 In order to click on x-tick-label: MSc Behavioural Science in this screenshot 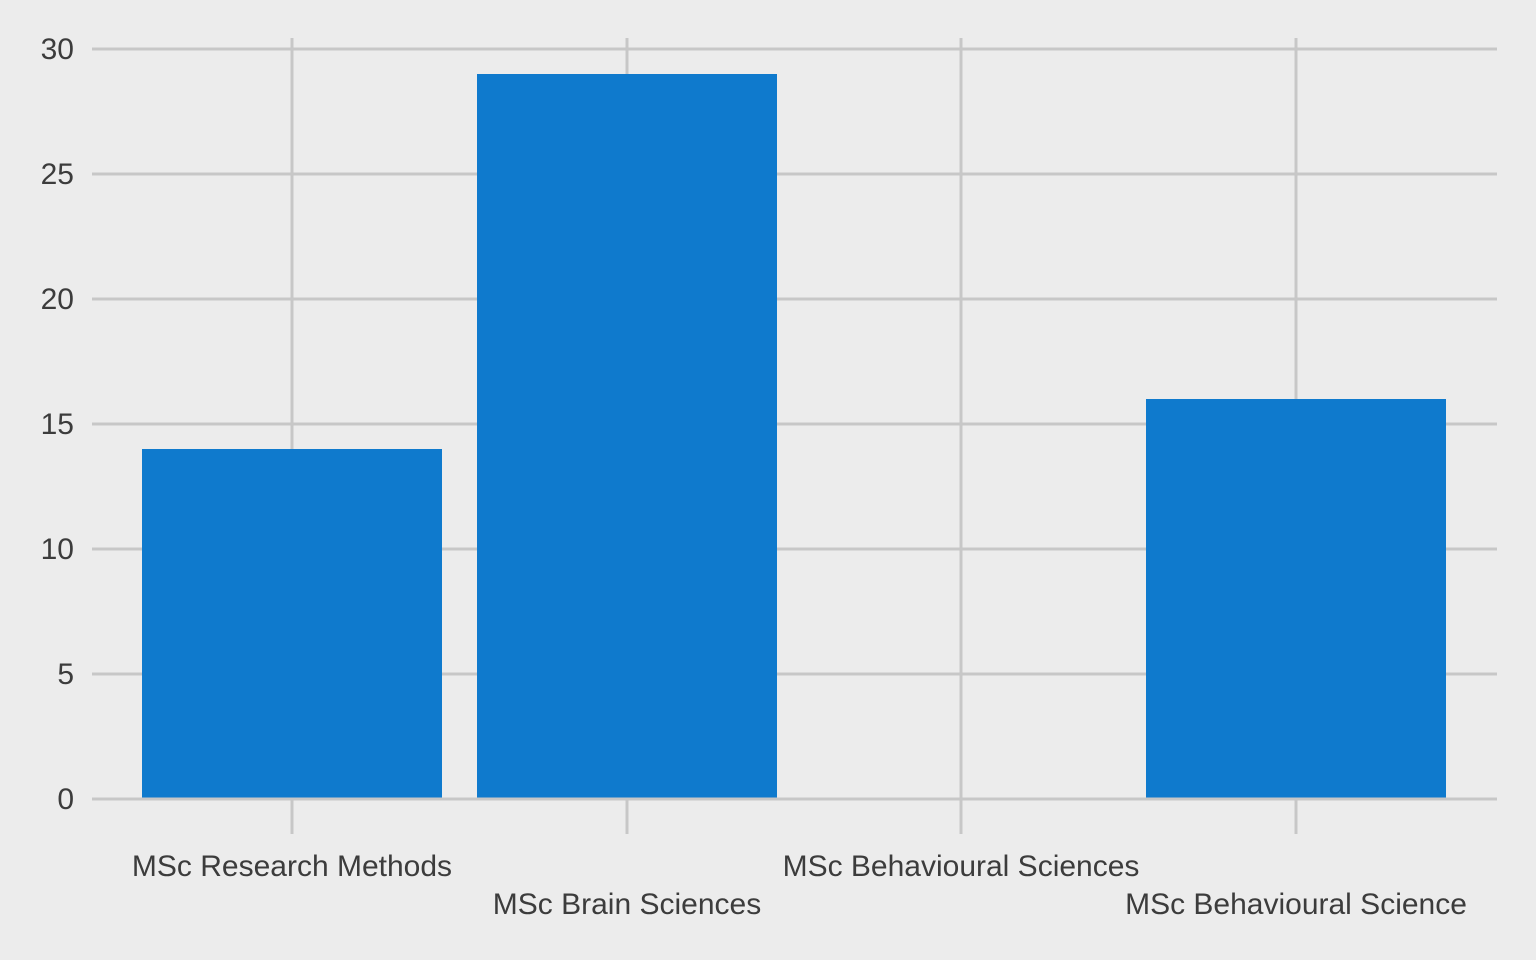, I will do `click(1296, 904)`.